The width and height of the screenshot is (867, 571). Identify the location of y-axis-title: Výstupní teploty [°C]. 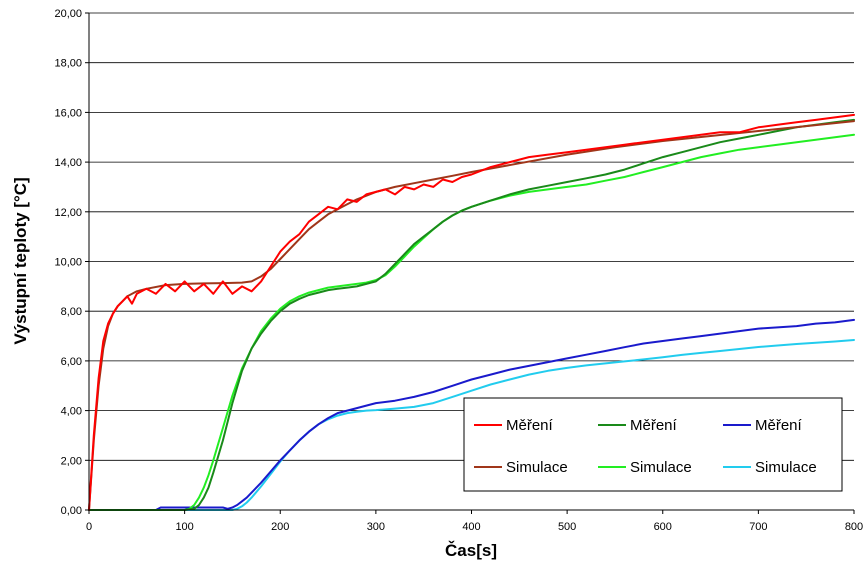
(20, 260).